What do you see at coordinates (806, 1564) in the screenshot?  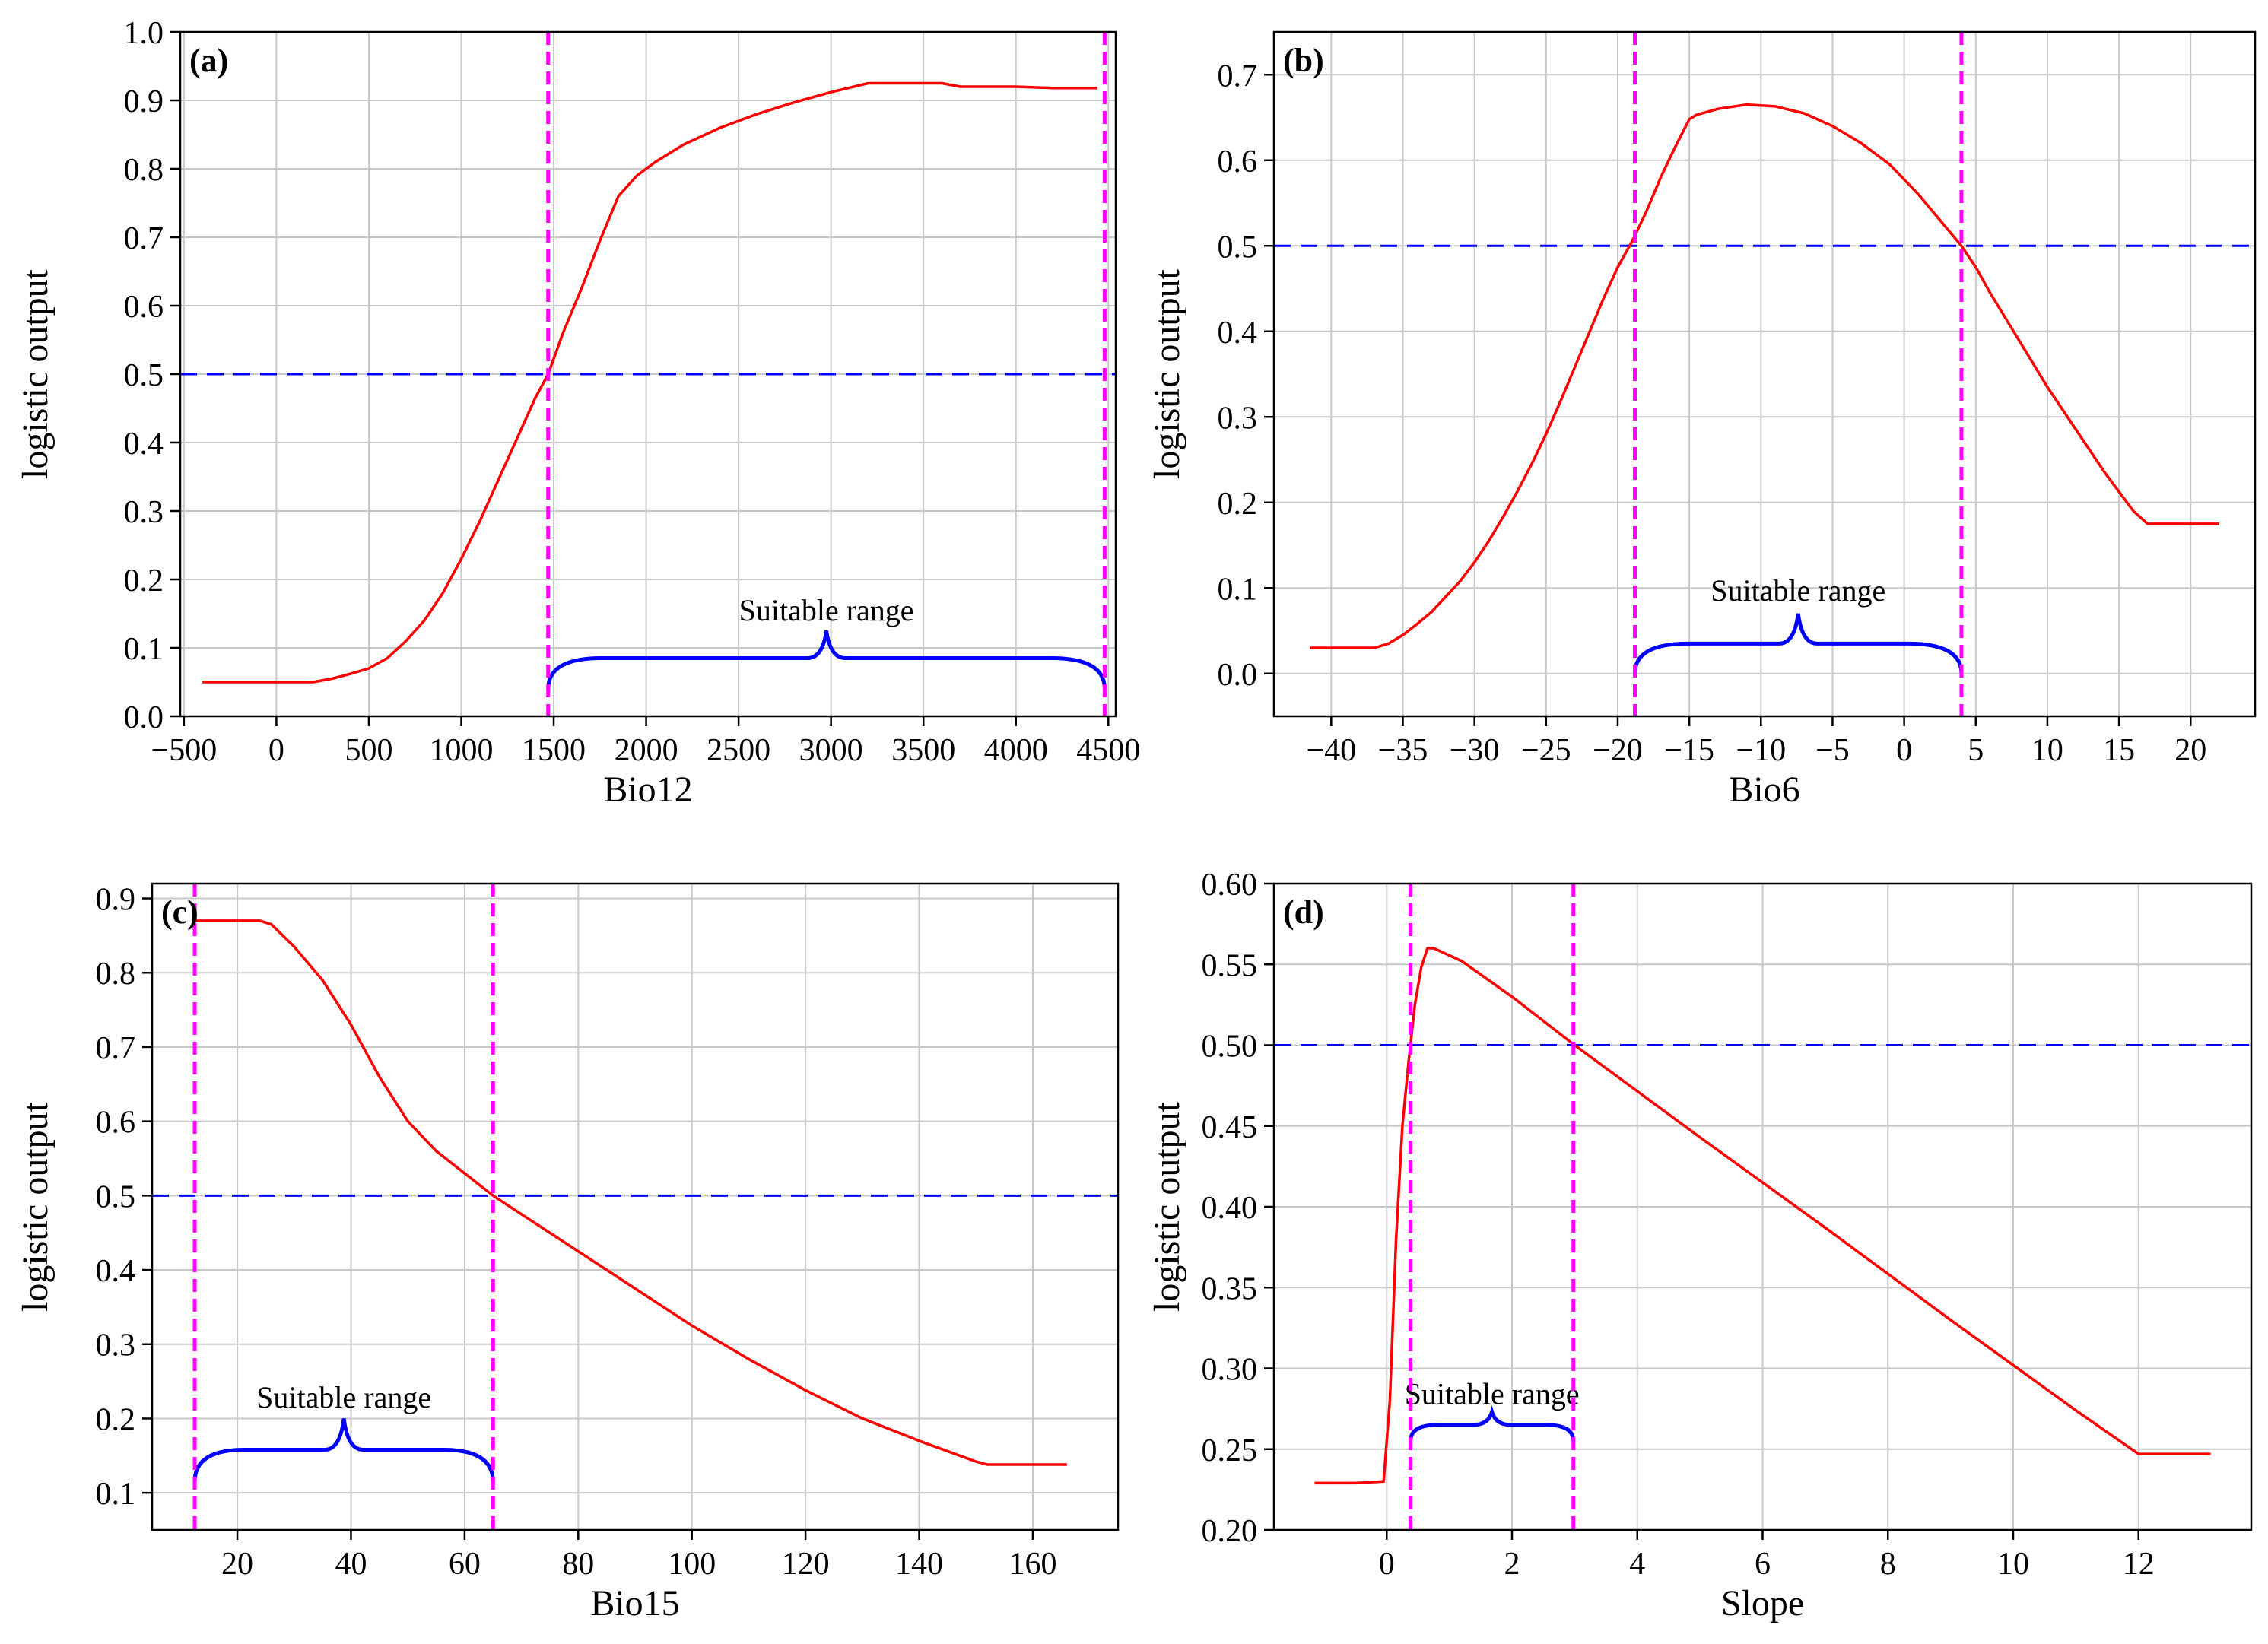 I see `x-tick-label: 120` at bounding box center [806, 1564].